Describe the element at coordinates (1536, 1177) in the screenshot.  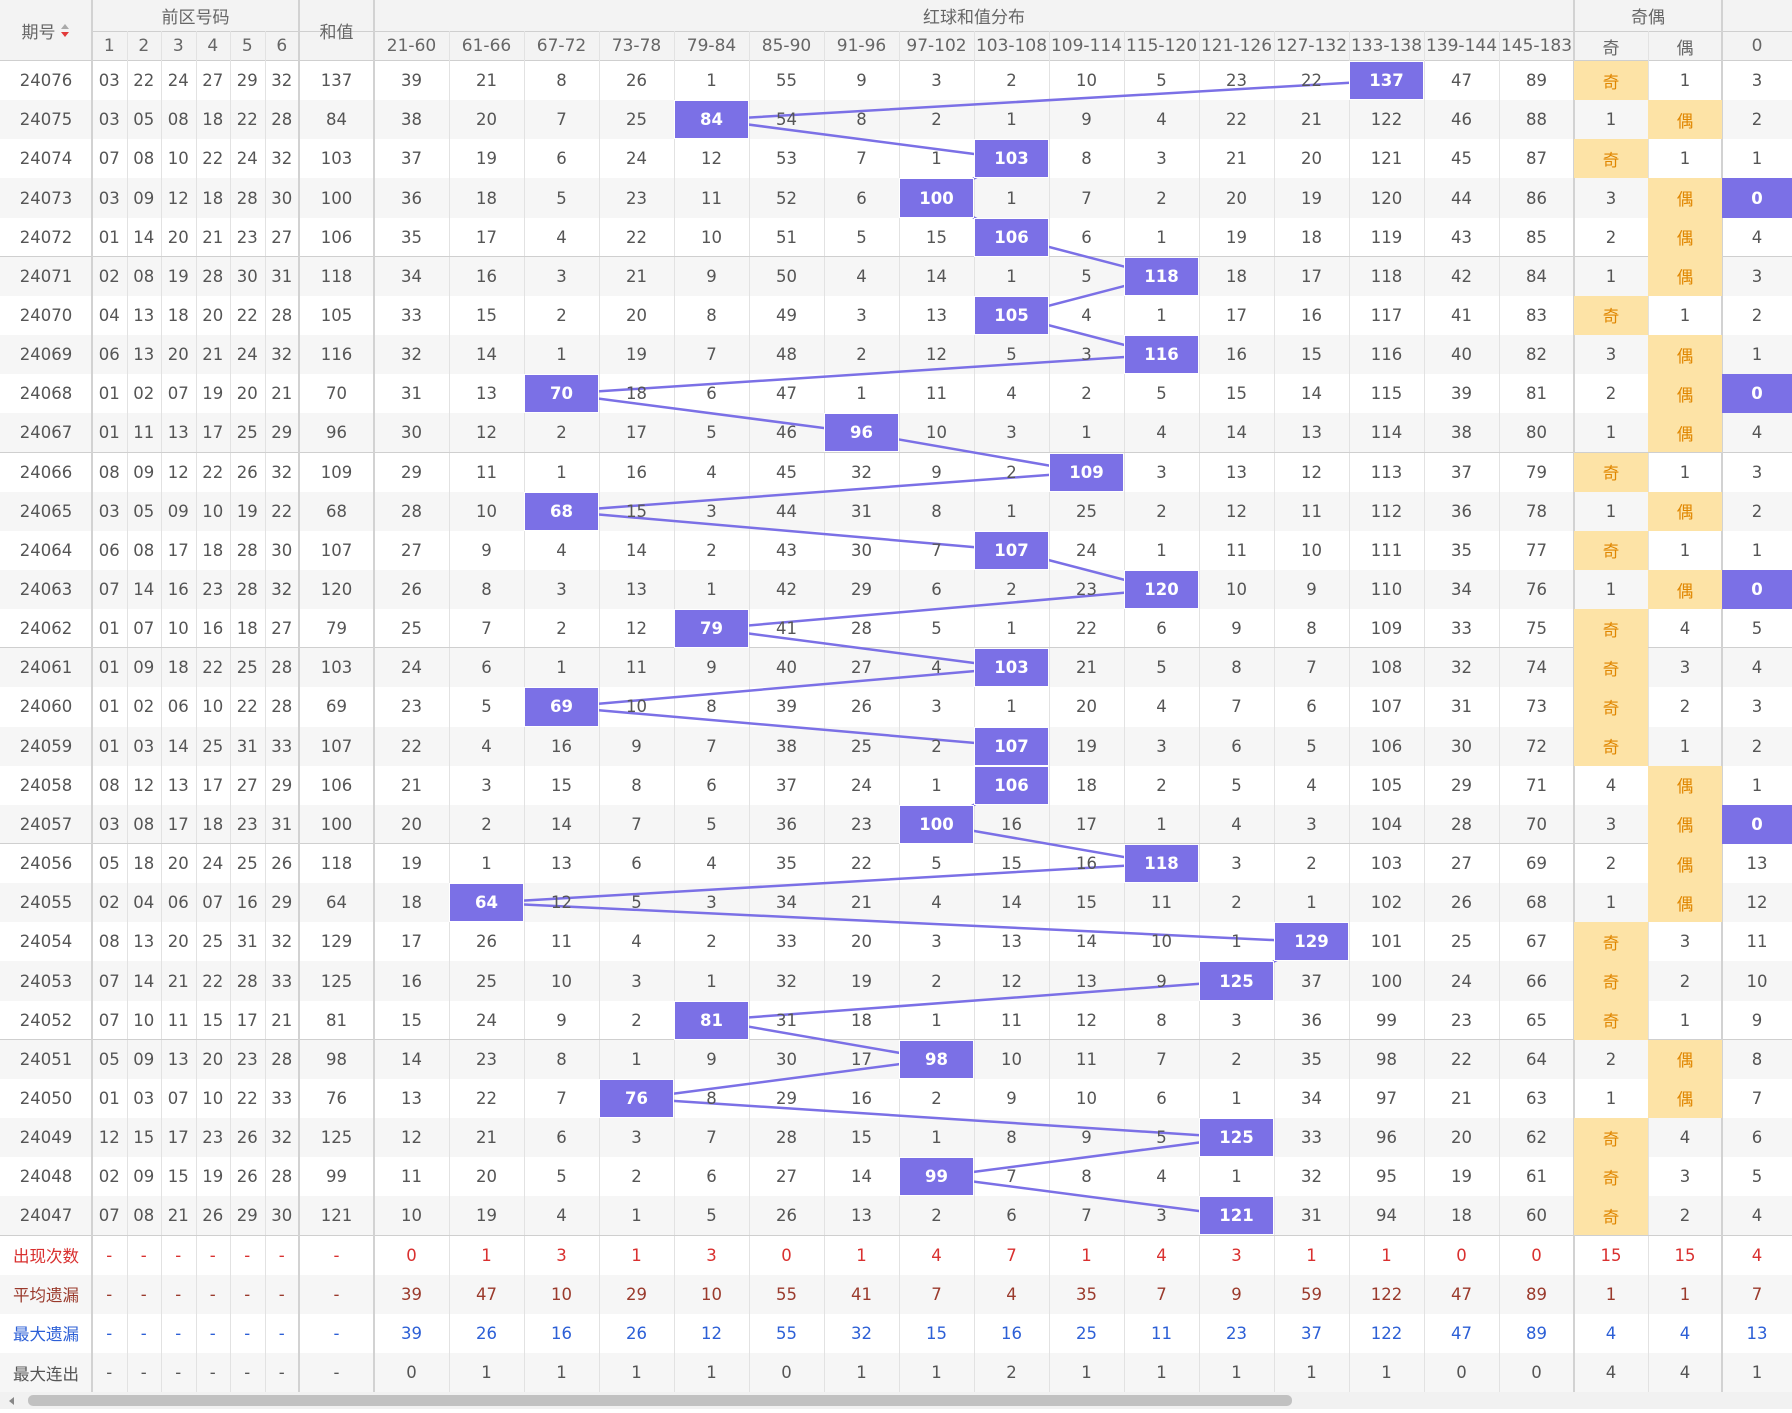
I see `dist-miss: 61` at that location.